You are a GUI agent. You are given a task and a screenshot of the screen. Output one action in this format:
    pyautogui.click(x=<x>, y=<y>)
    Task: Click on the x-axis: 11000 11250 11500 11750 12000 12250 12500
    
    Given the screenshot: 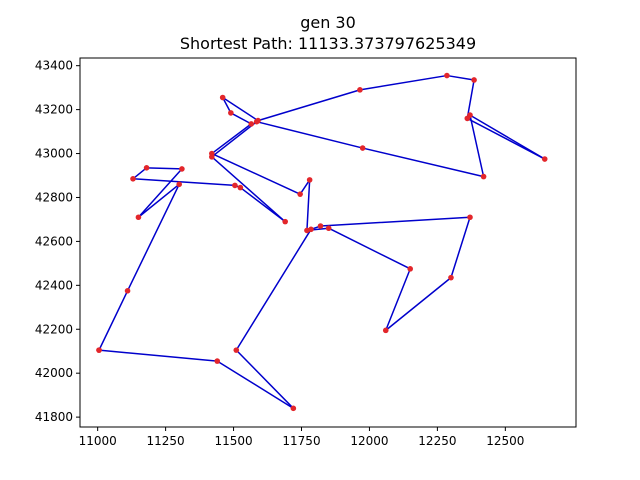 What is the action you would take?
    pyautogui.click(x=301, y=437)
    